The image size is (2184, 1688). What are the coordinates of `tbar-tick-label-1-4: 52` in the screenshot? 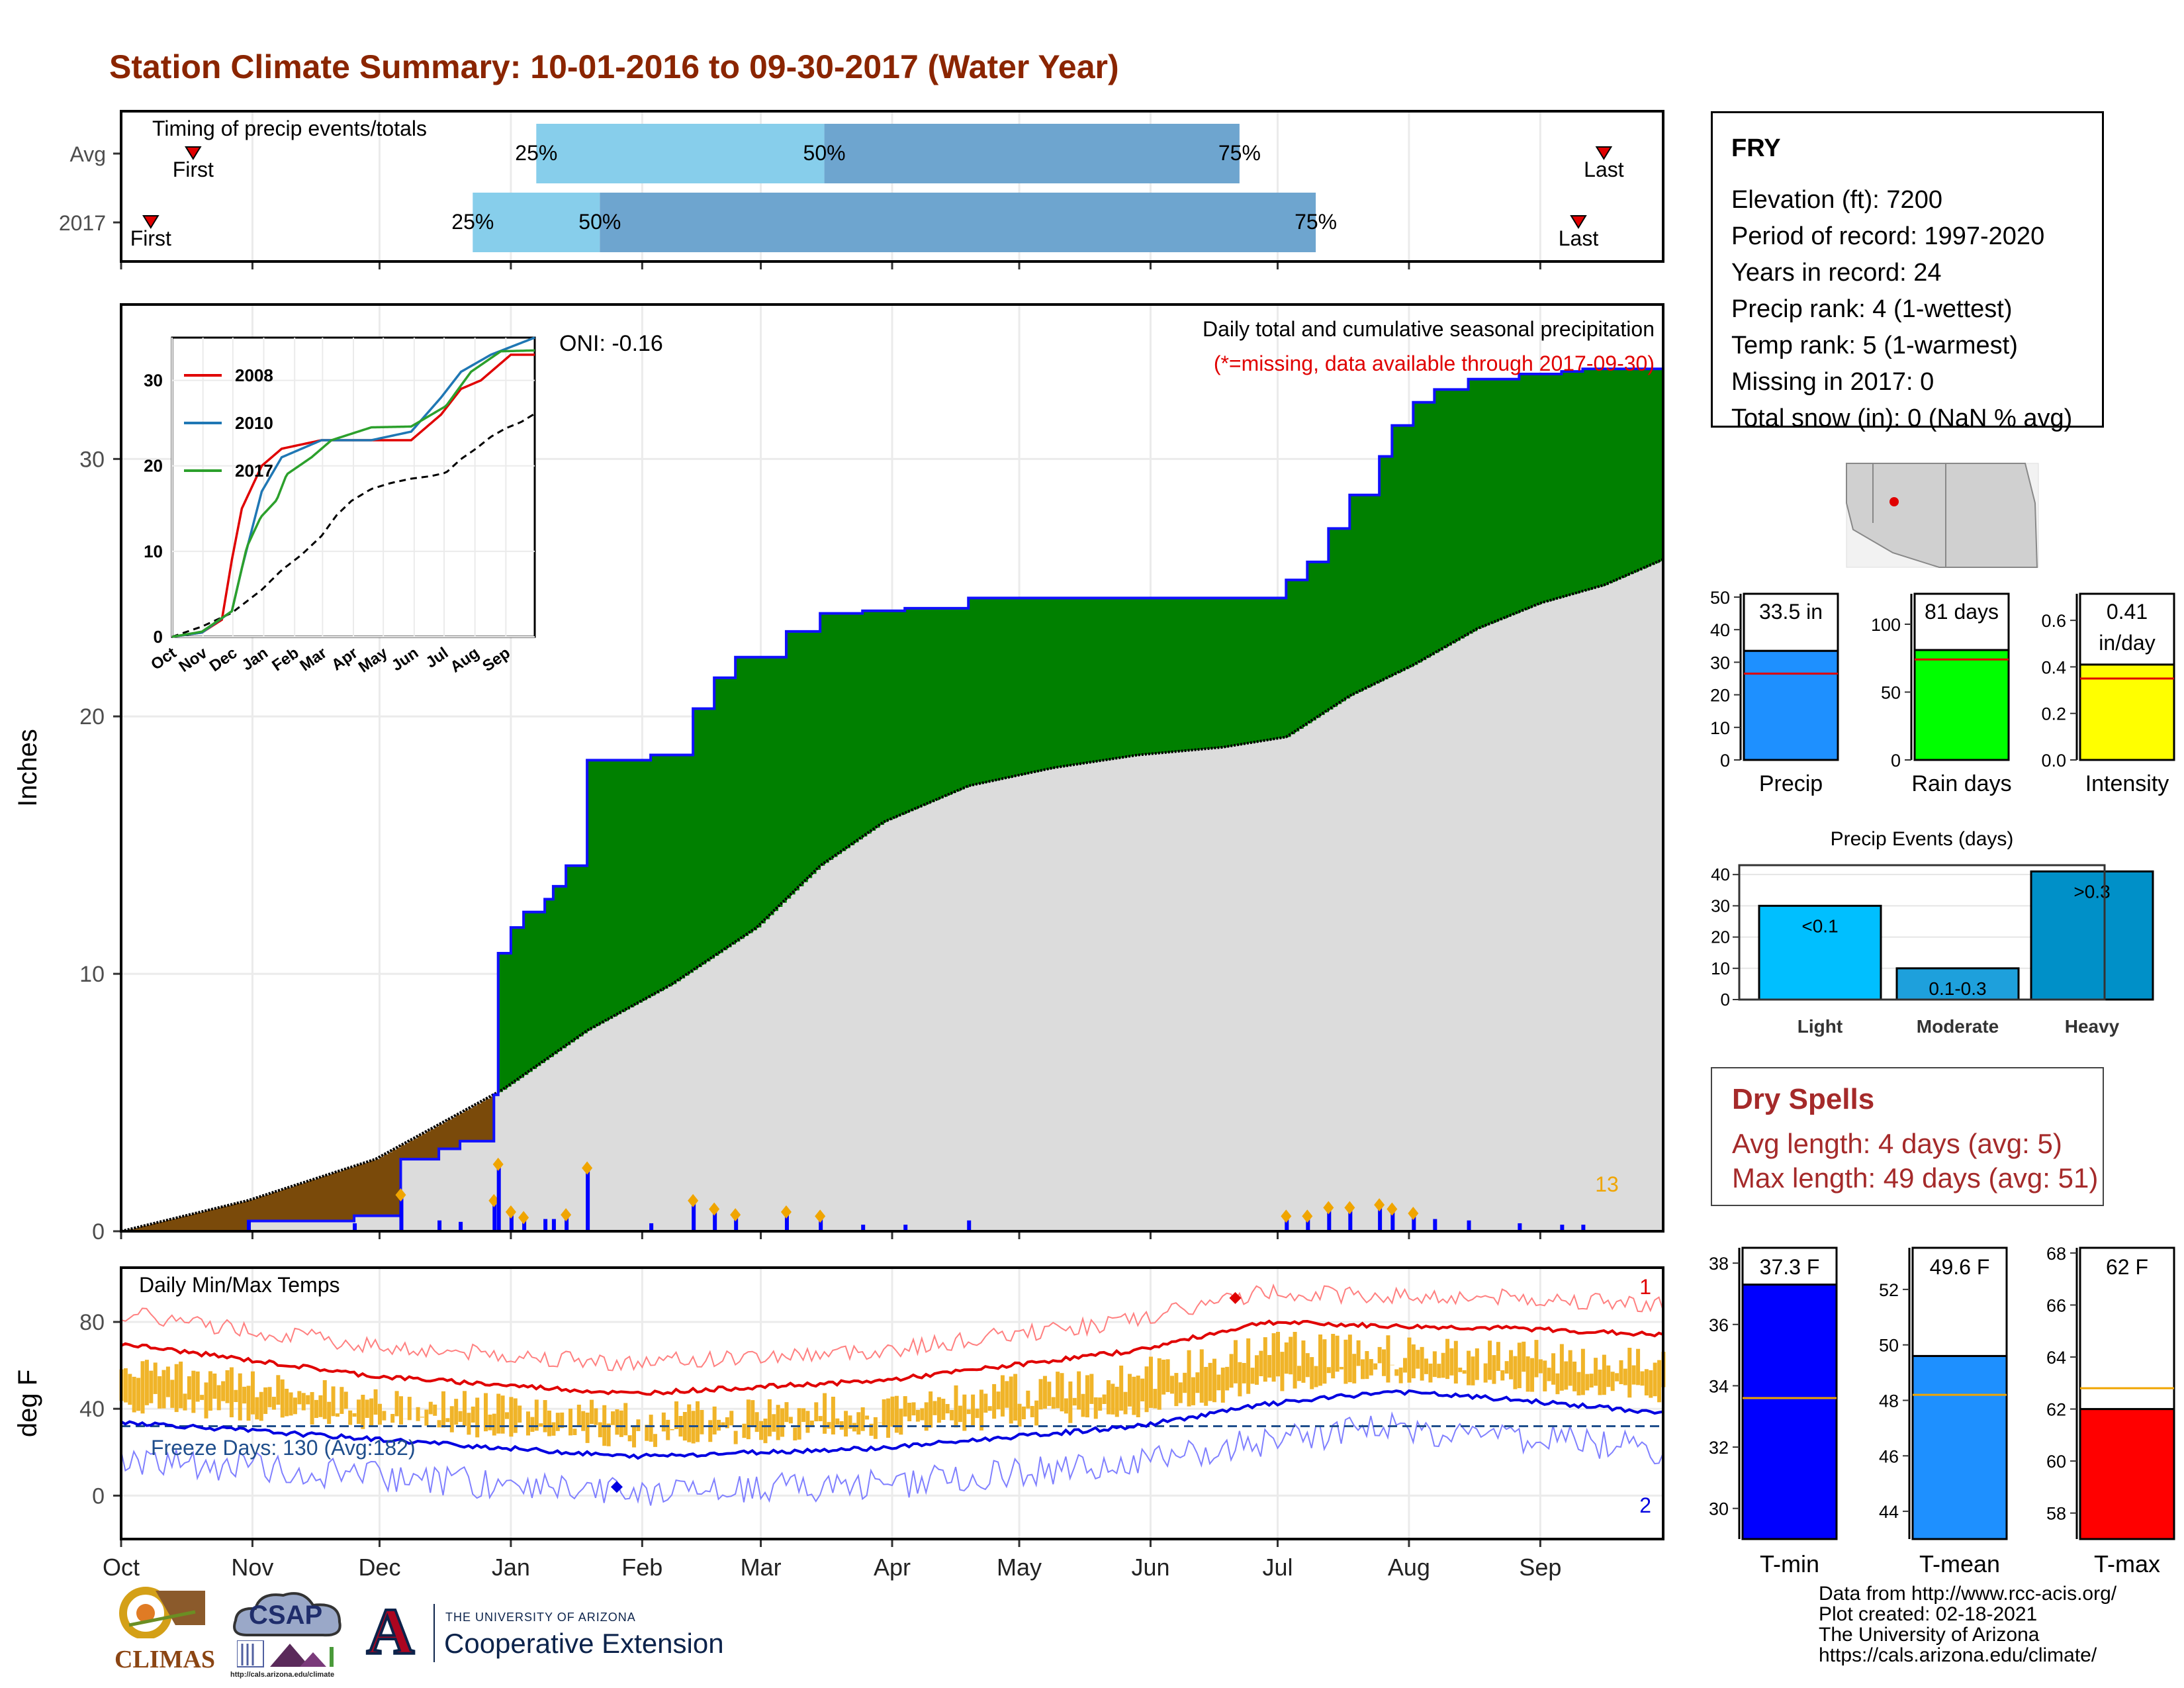 It's located at (1889, 1290).